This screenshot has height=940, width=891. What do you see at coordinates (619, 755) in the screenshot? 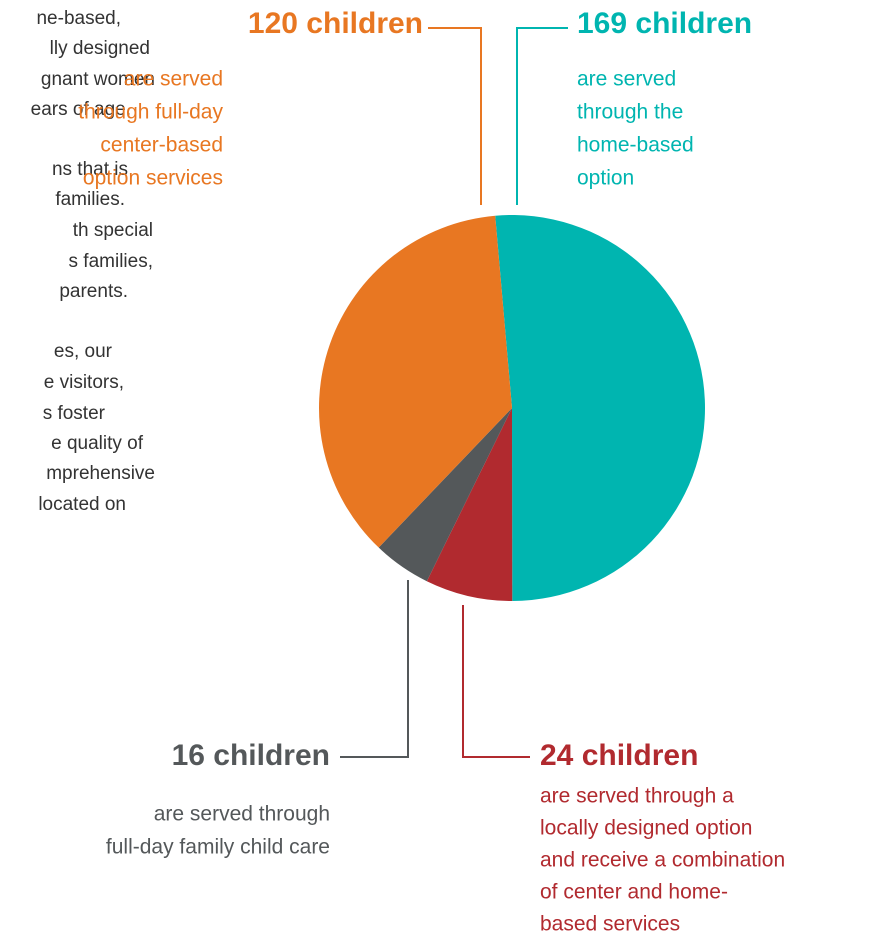
I see `value-label: 24 children` at bounding box center [619, 755].